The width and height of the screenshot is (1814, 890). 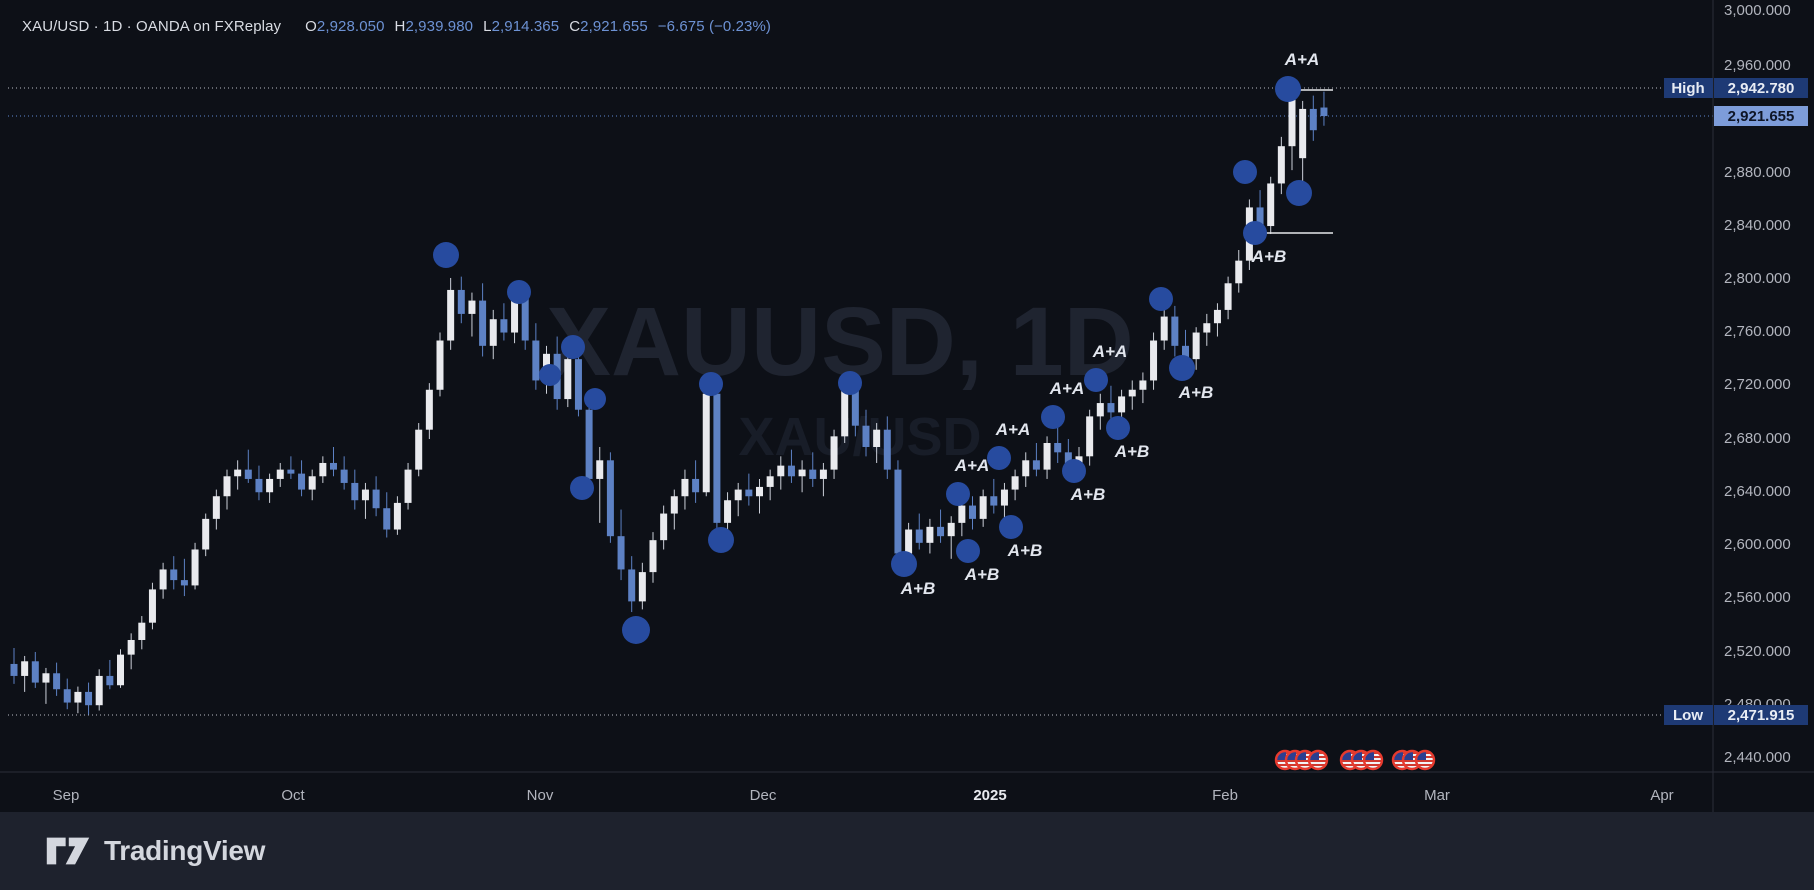 What do you see at coordinates (155, 851) in the screenshot?
I see `tradingview-brand: TradingView` at bounding box center [155, 851].